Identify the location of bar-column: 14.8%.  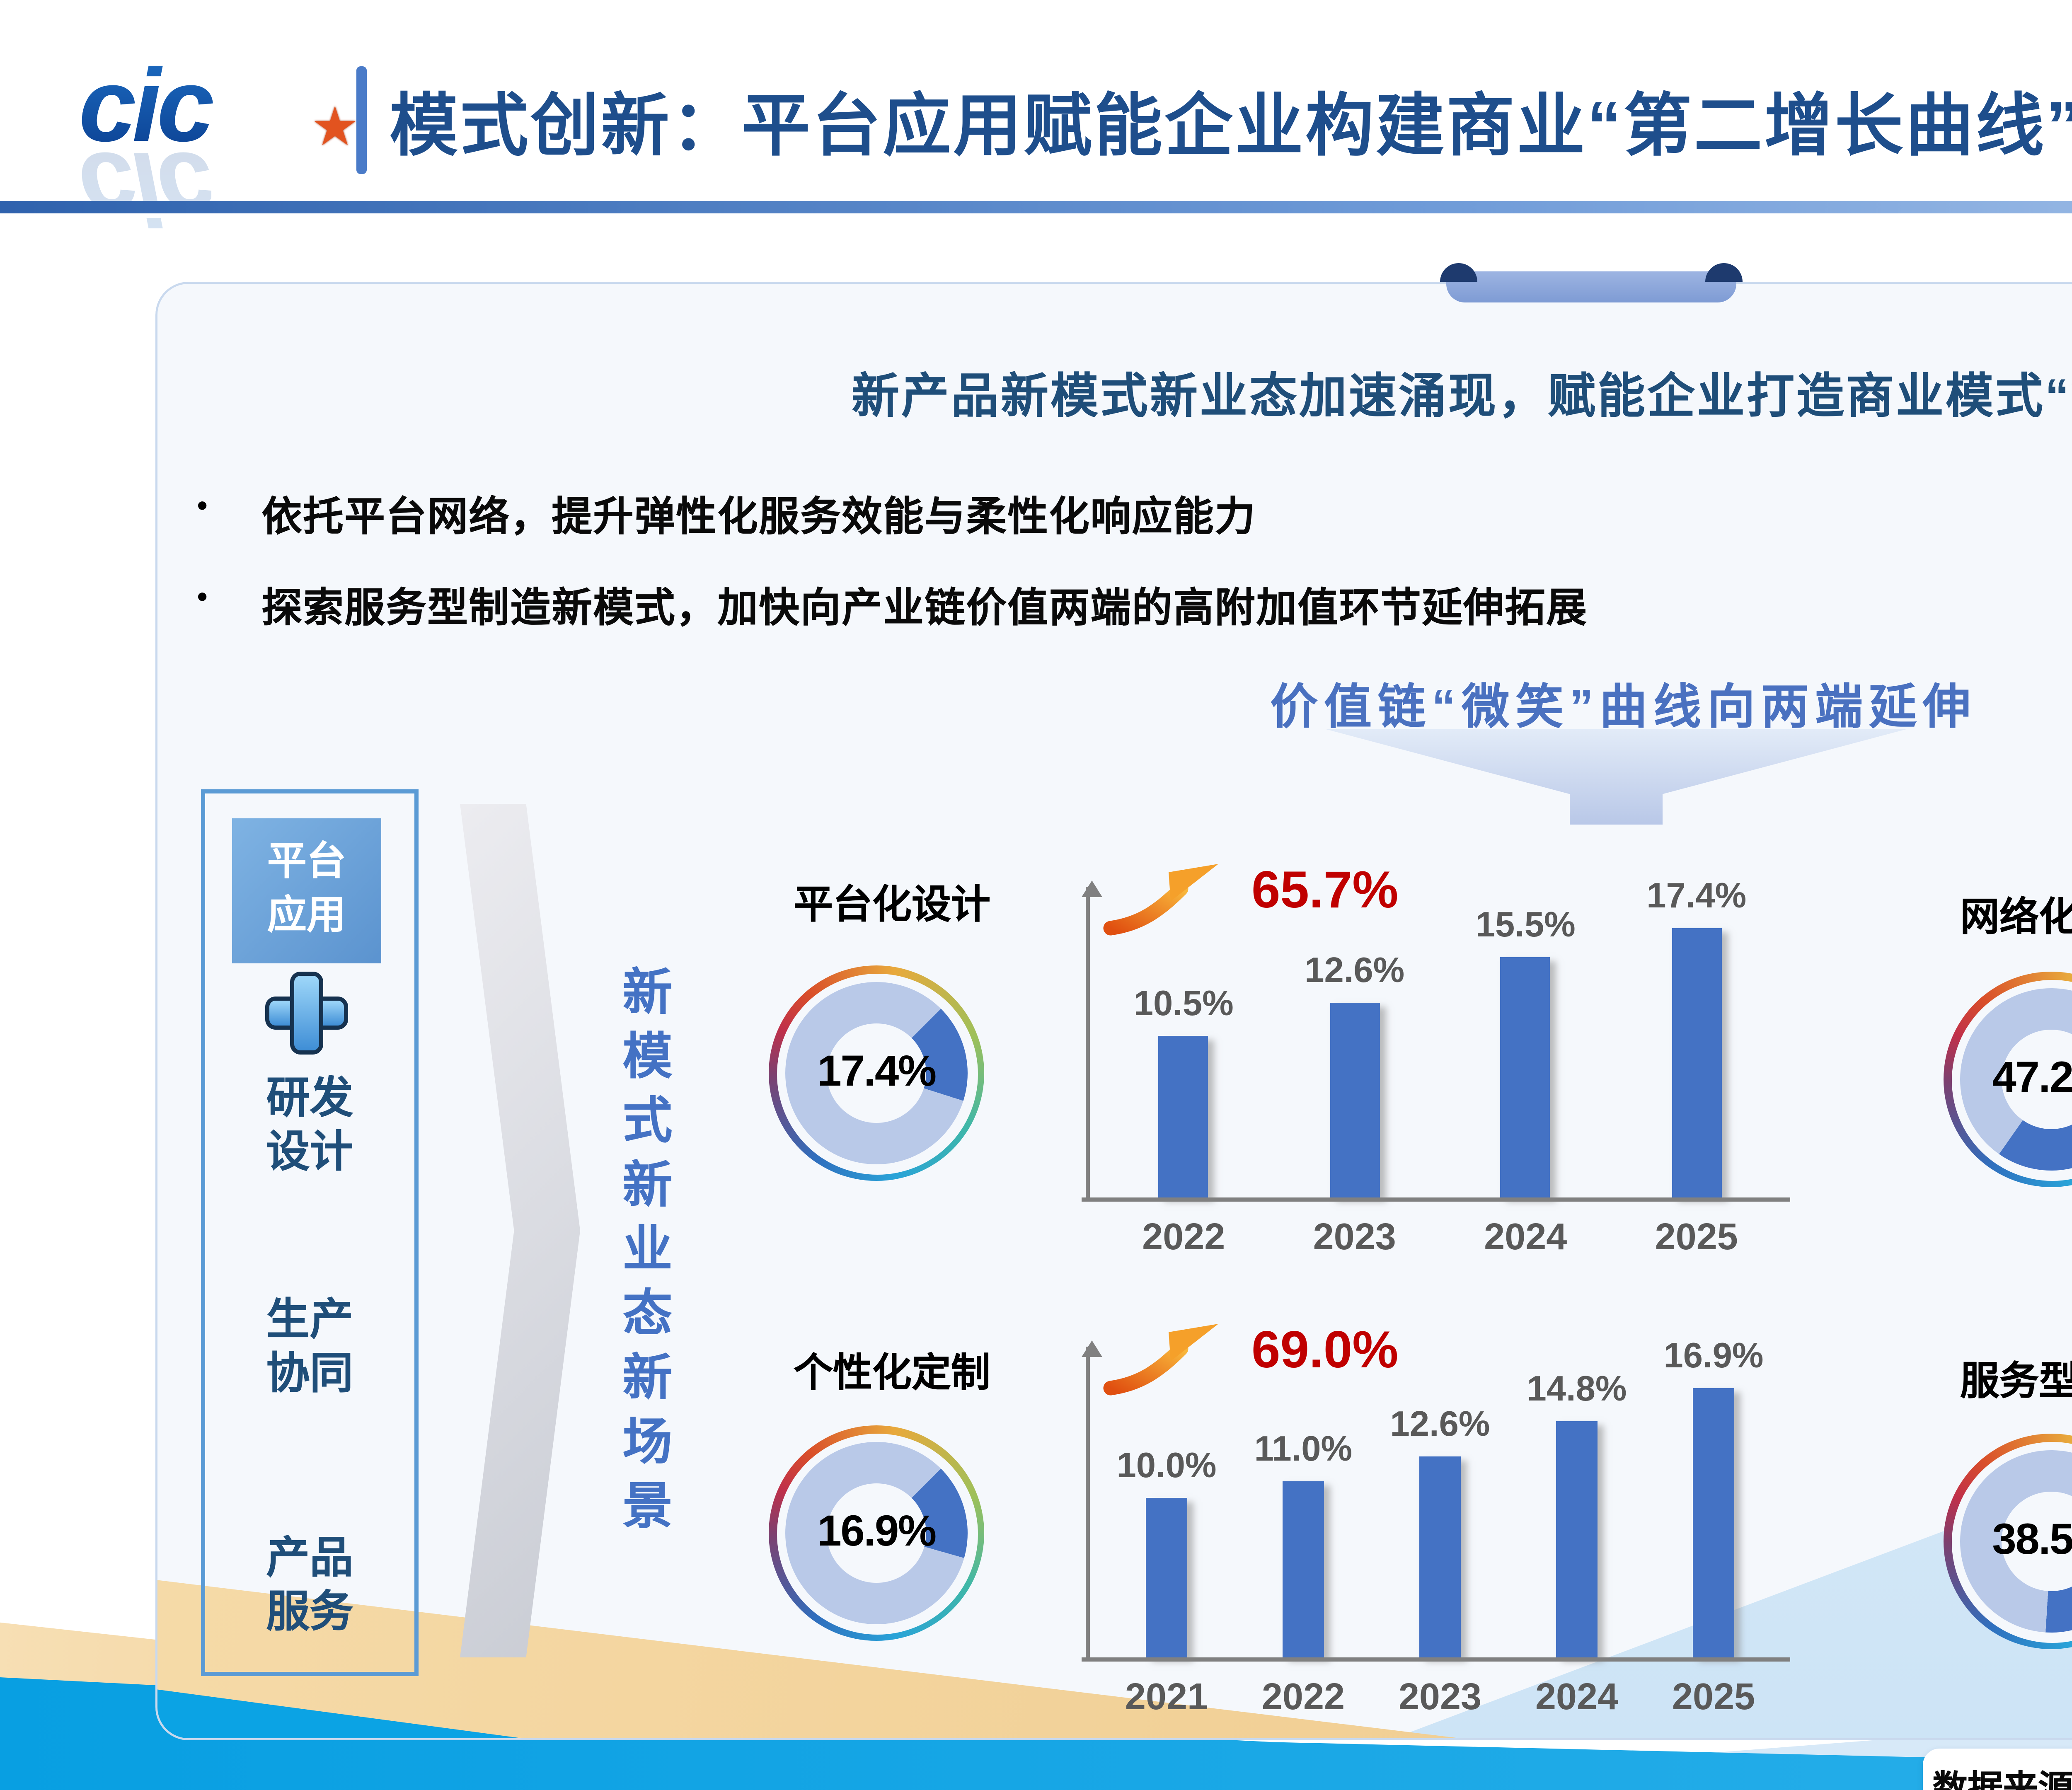
(1576, 1513).